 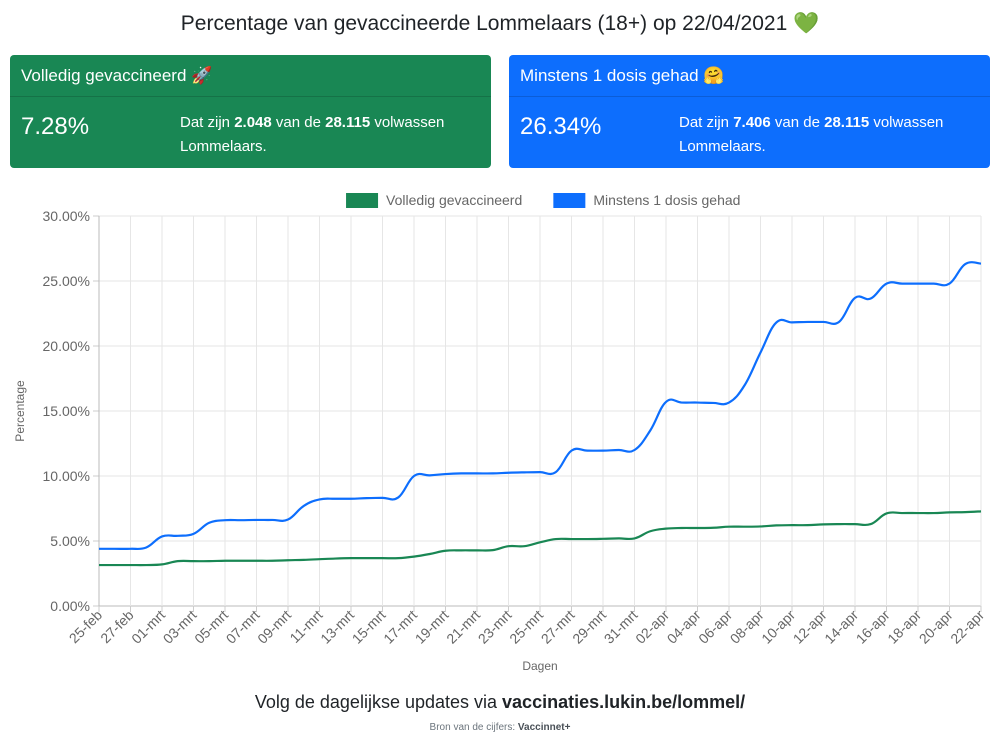 I want to click on x-tick-label: 13-mrt, so click(x=337, y=627).